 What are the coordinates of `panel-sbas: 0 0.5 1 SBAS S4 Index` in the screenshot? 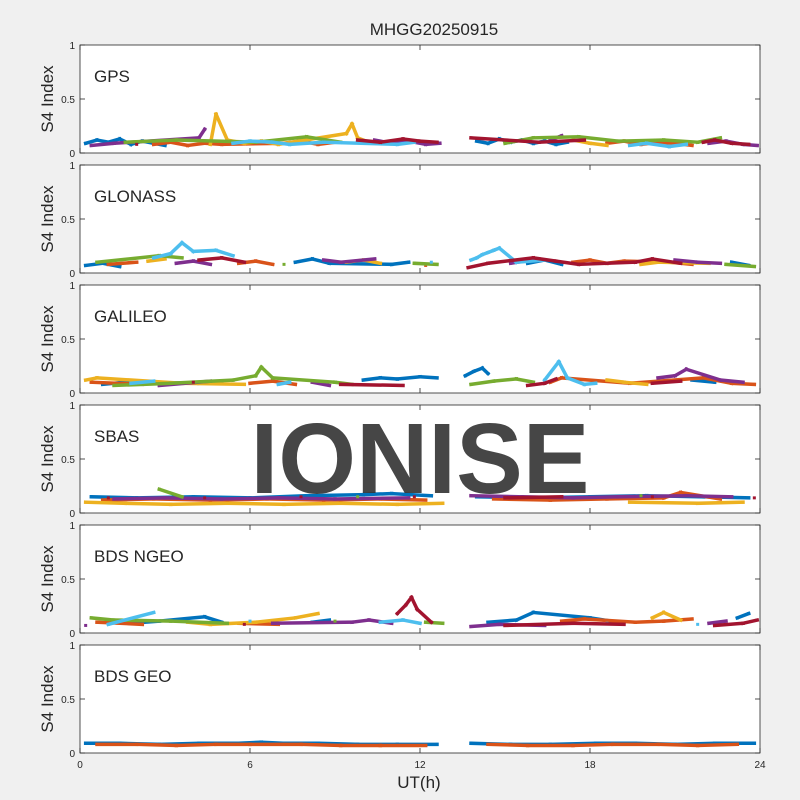 It's located at (399, 460).